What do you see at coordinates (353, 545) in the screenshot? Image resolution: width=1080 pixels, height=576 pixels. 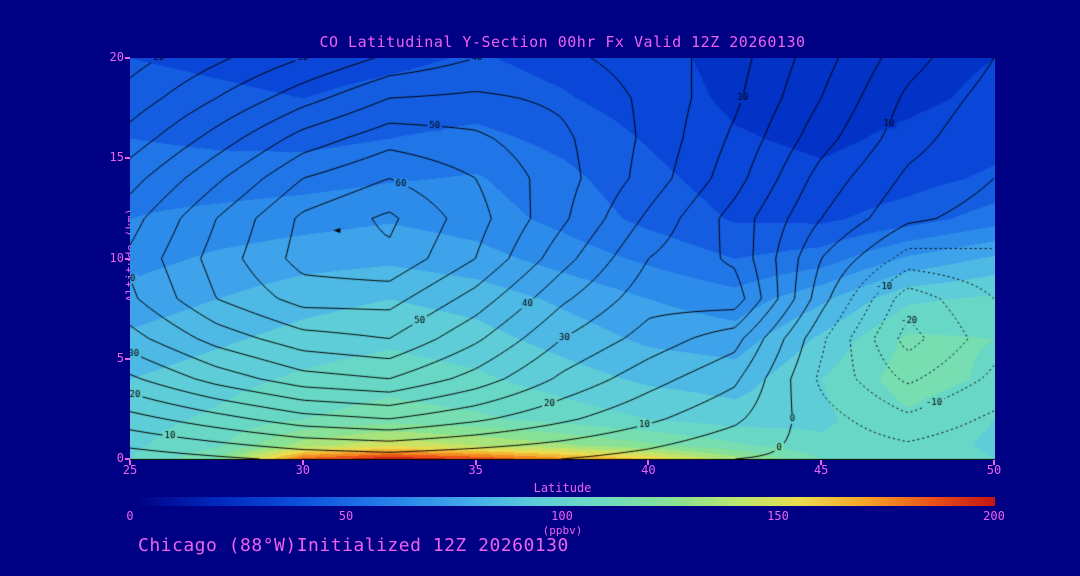 I see `caption: Chicago (88°W)Initialized 12Z 20260130` at bounding box center [353, 545].